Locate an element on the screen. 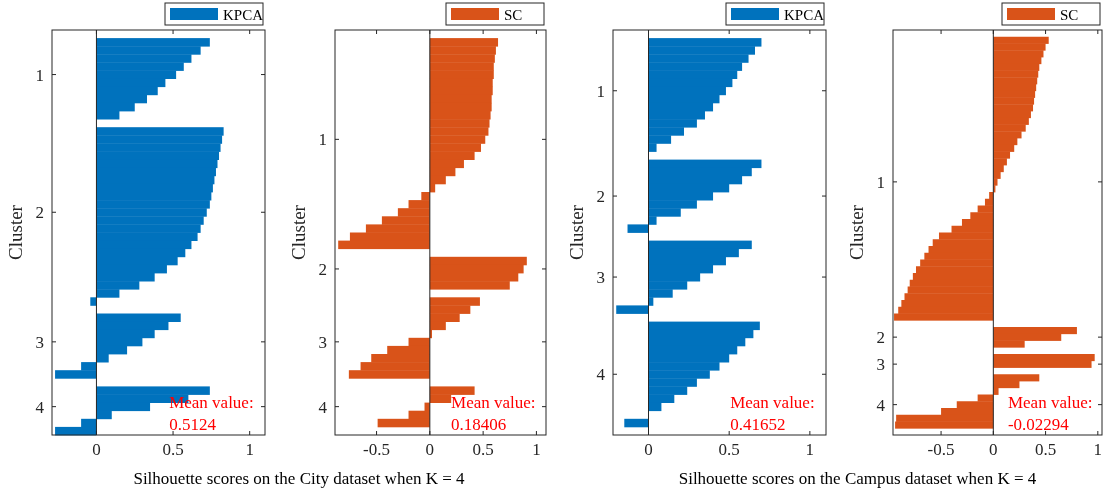 This screenshot has width=1116, height=497. x-axis-title: Silhouette scores on the City dataset when K = 4 is located at coordinates (299, 478).